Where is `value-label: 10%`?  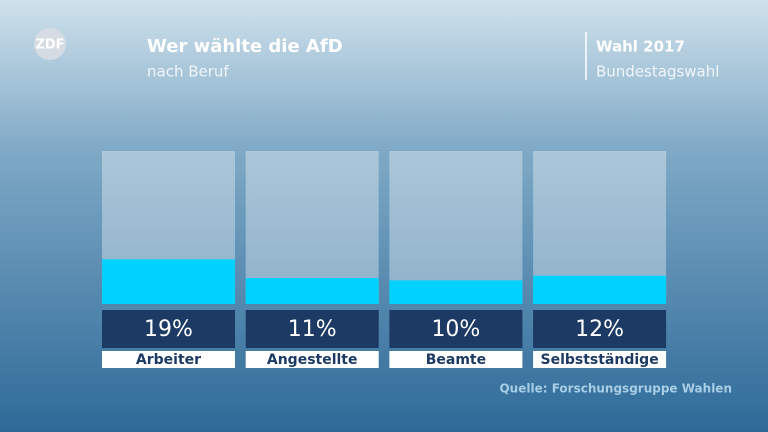
value-label: 10% is located at coordinates (455, 329).